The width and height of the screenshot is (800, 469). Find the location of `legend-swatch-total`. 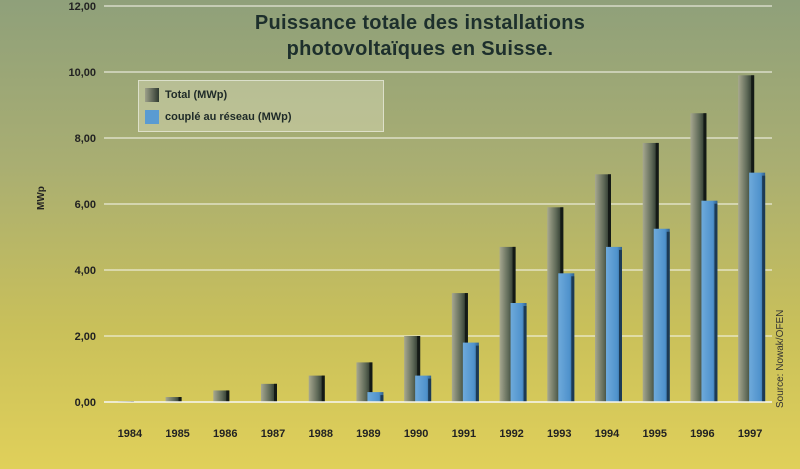

legend-swatch-total is located at coordinates (152, 95).